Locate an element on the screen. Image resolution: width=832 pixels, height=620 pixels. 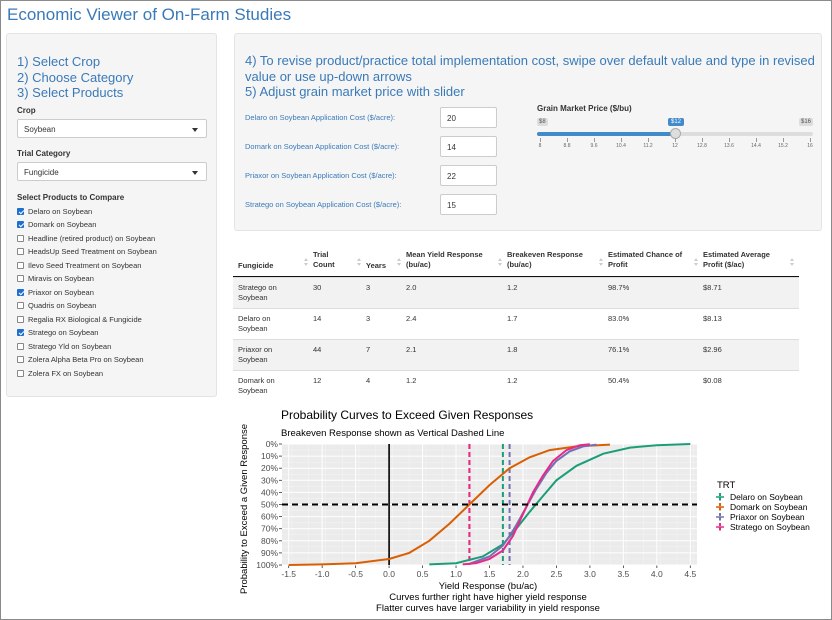
slider-tick-label: 8 is located at coordinates (540, 146).